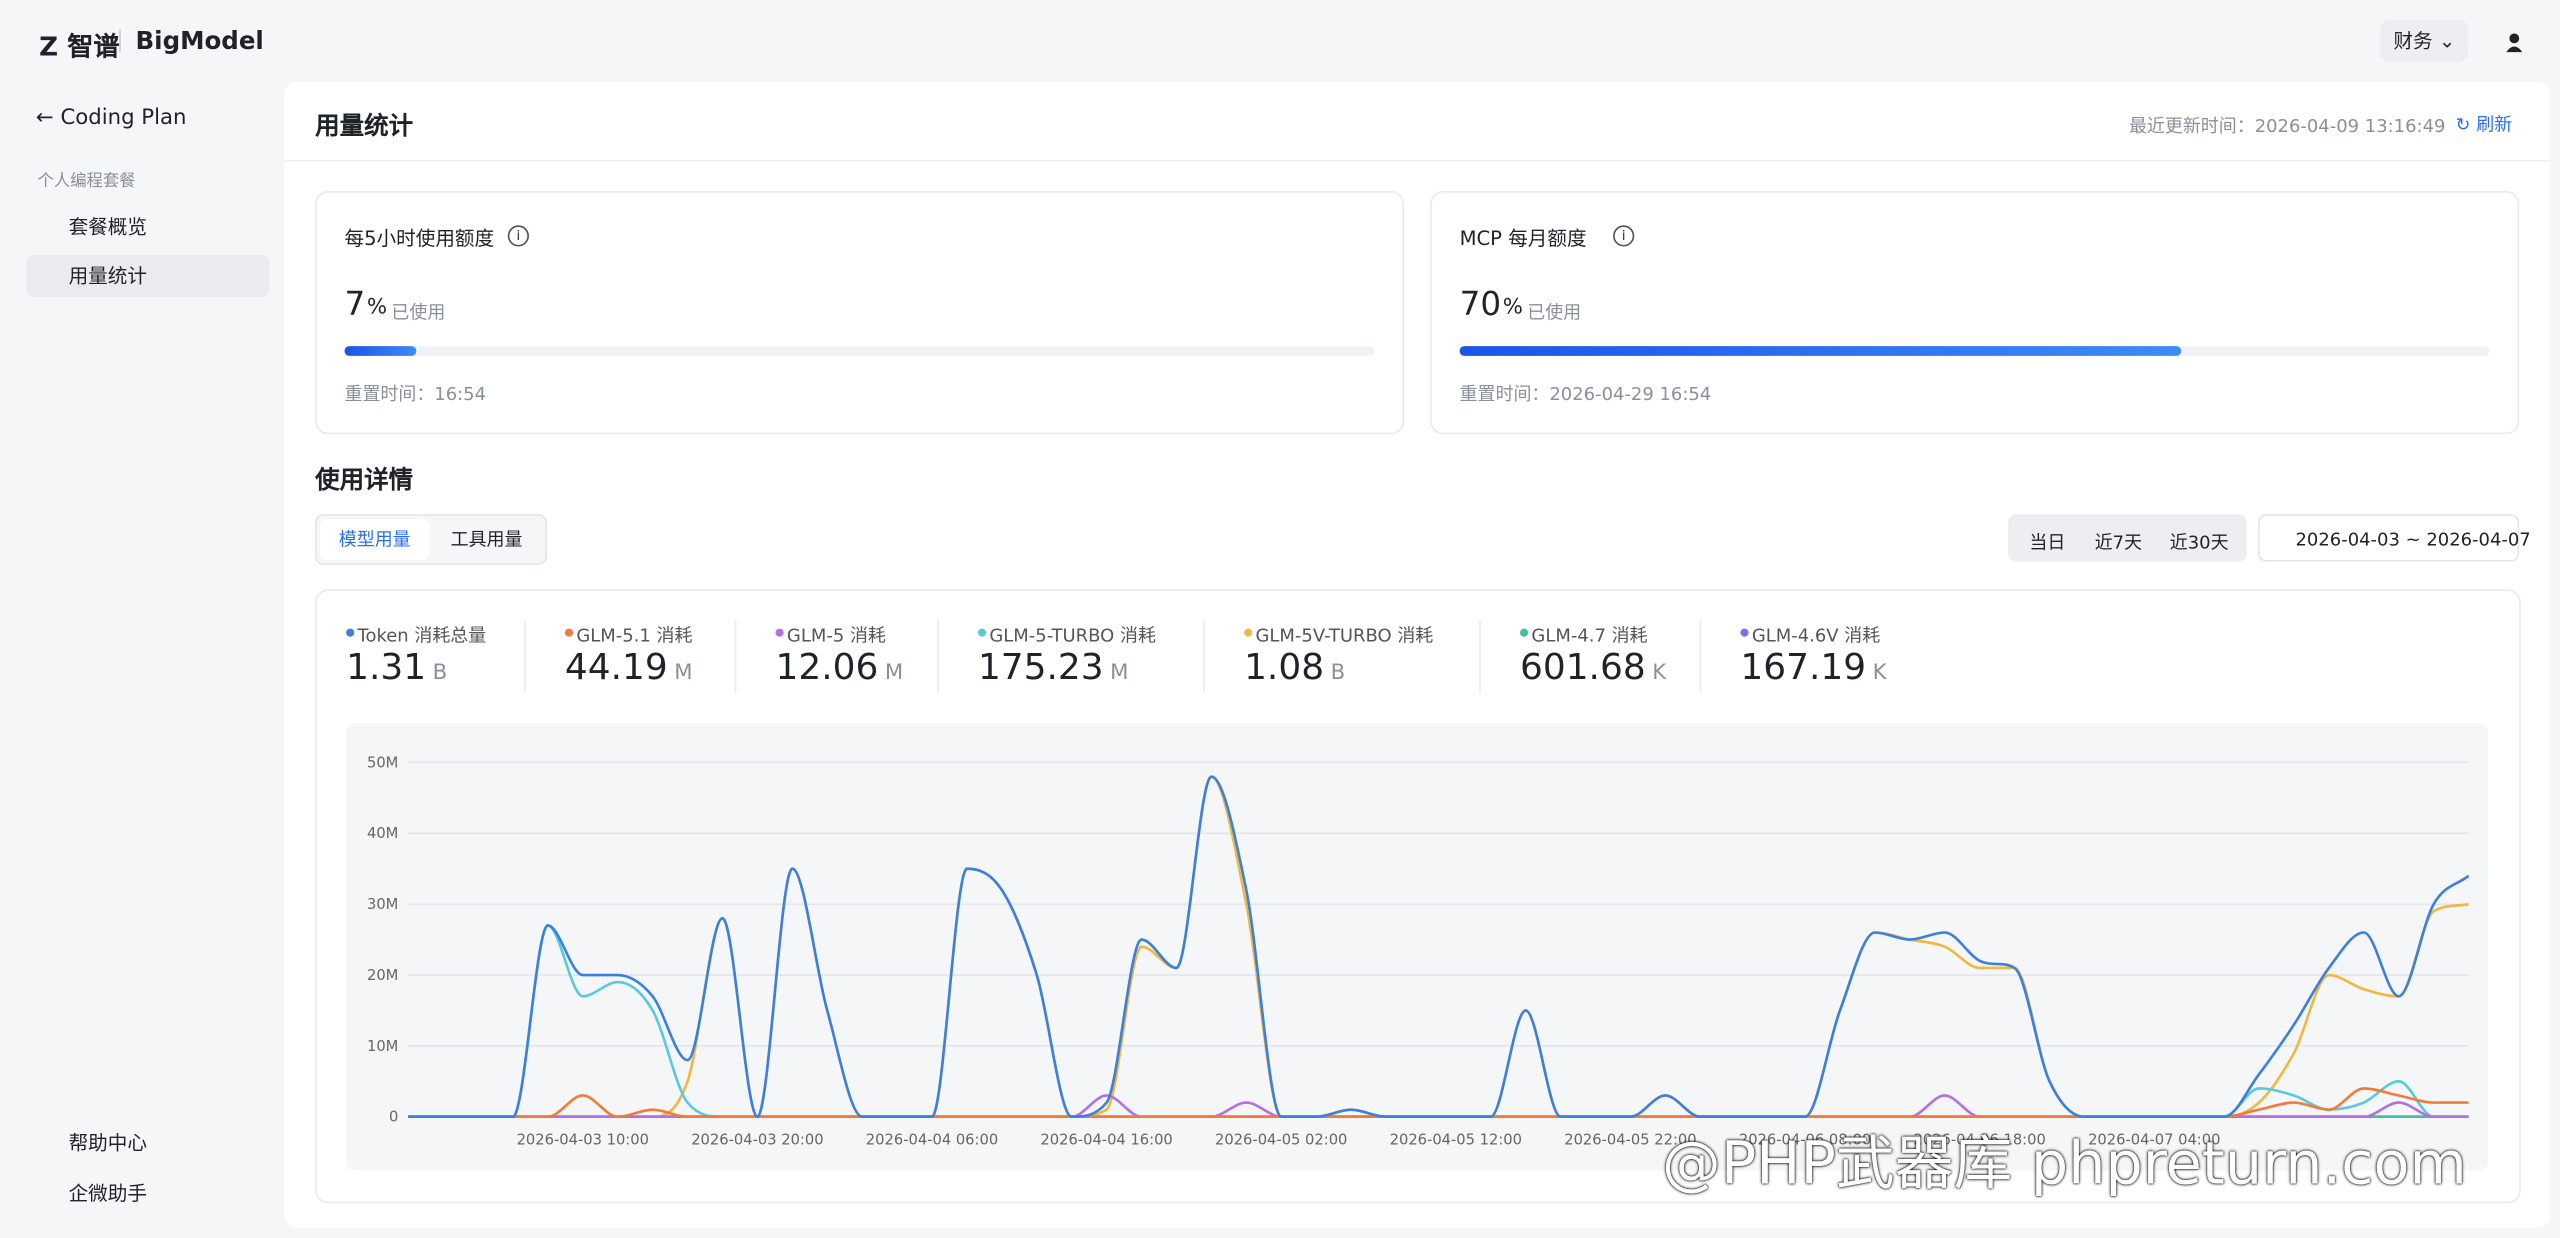 This screenshot has height=1238, width=2560. I want to click on date-text: 2026-04-03 ~ 2026-04-07, so click(2413, 539).